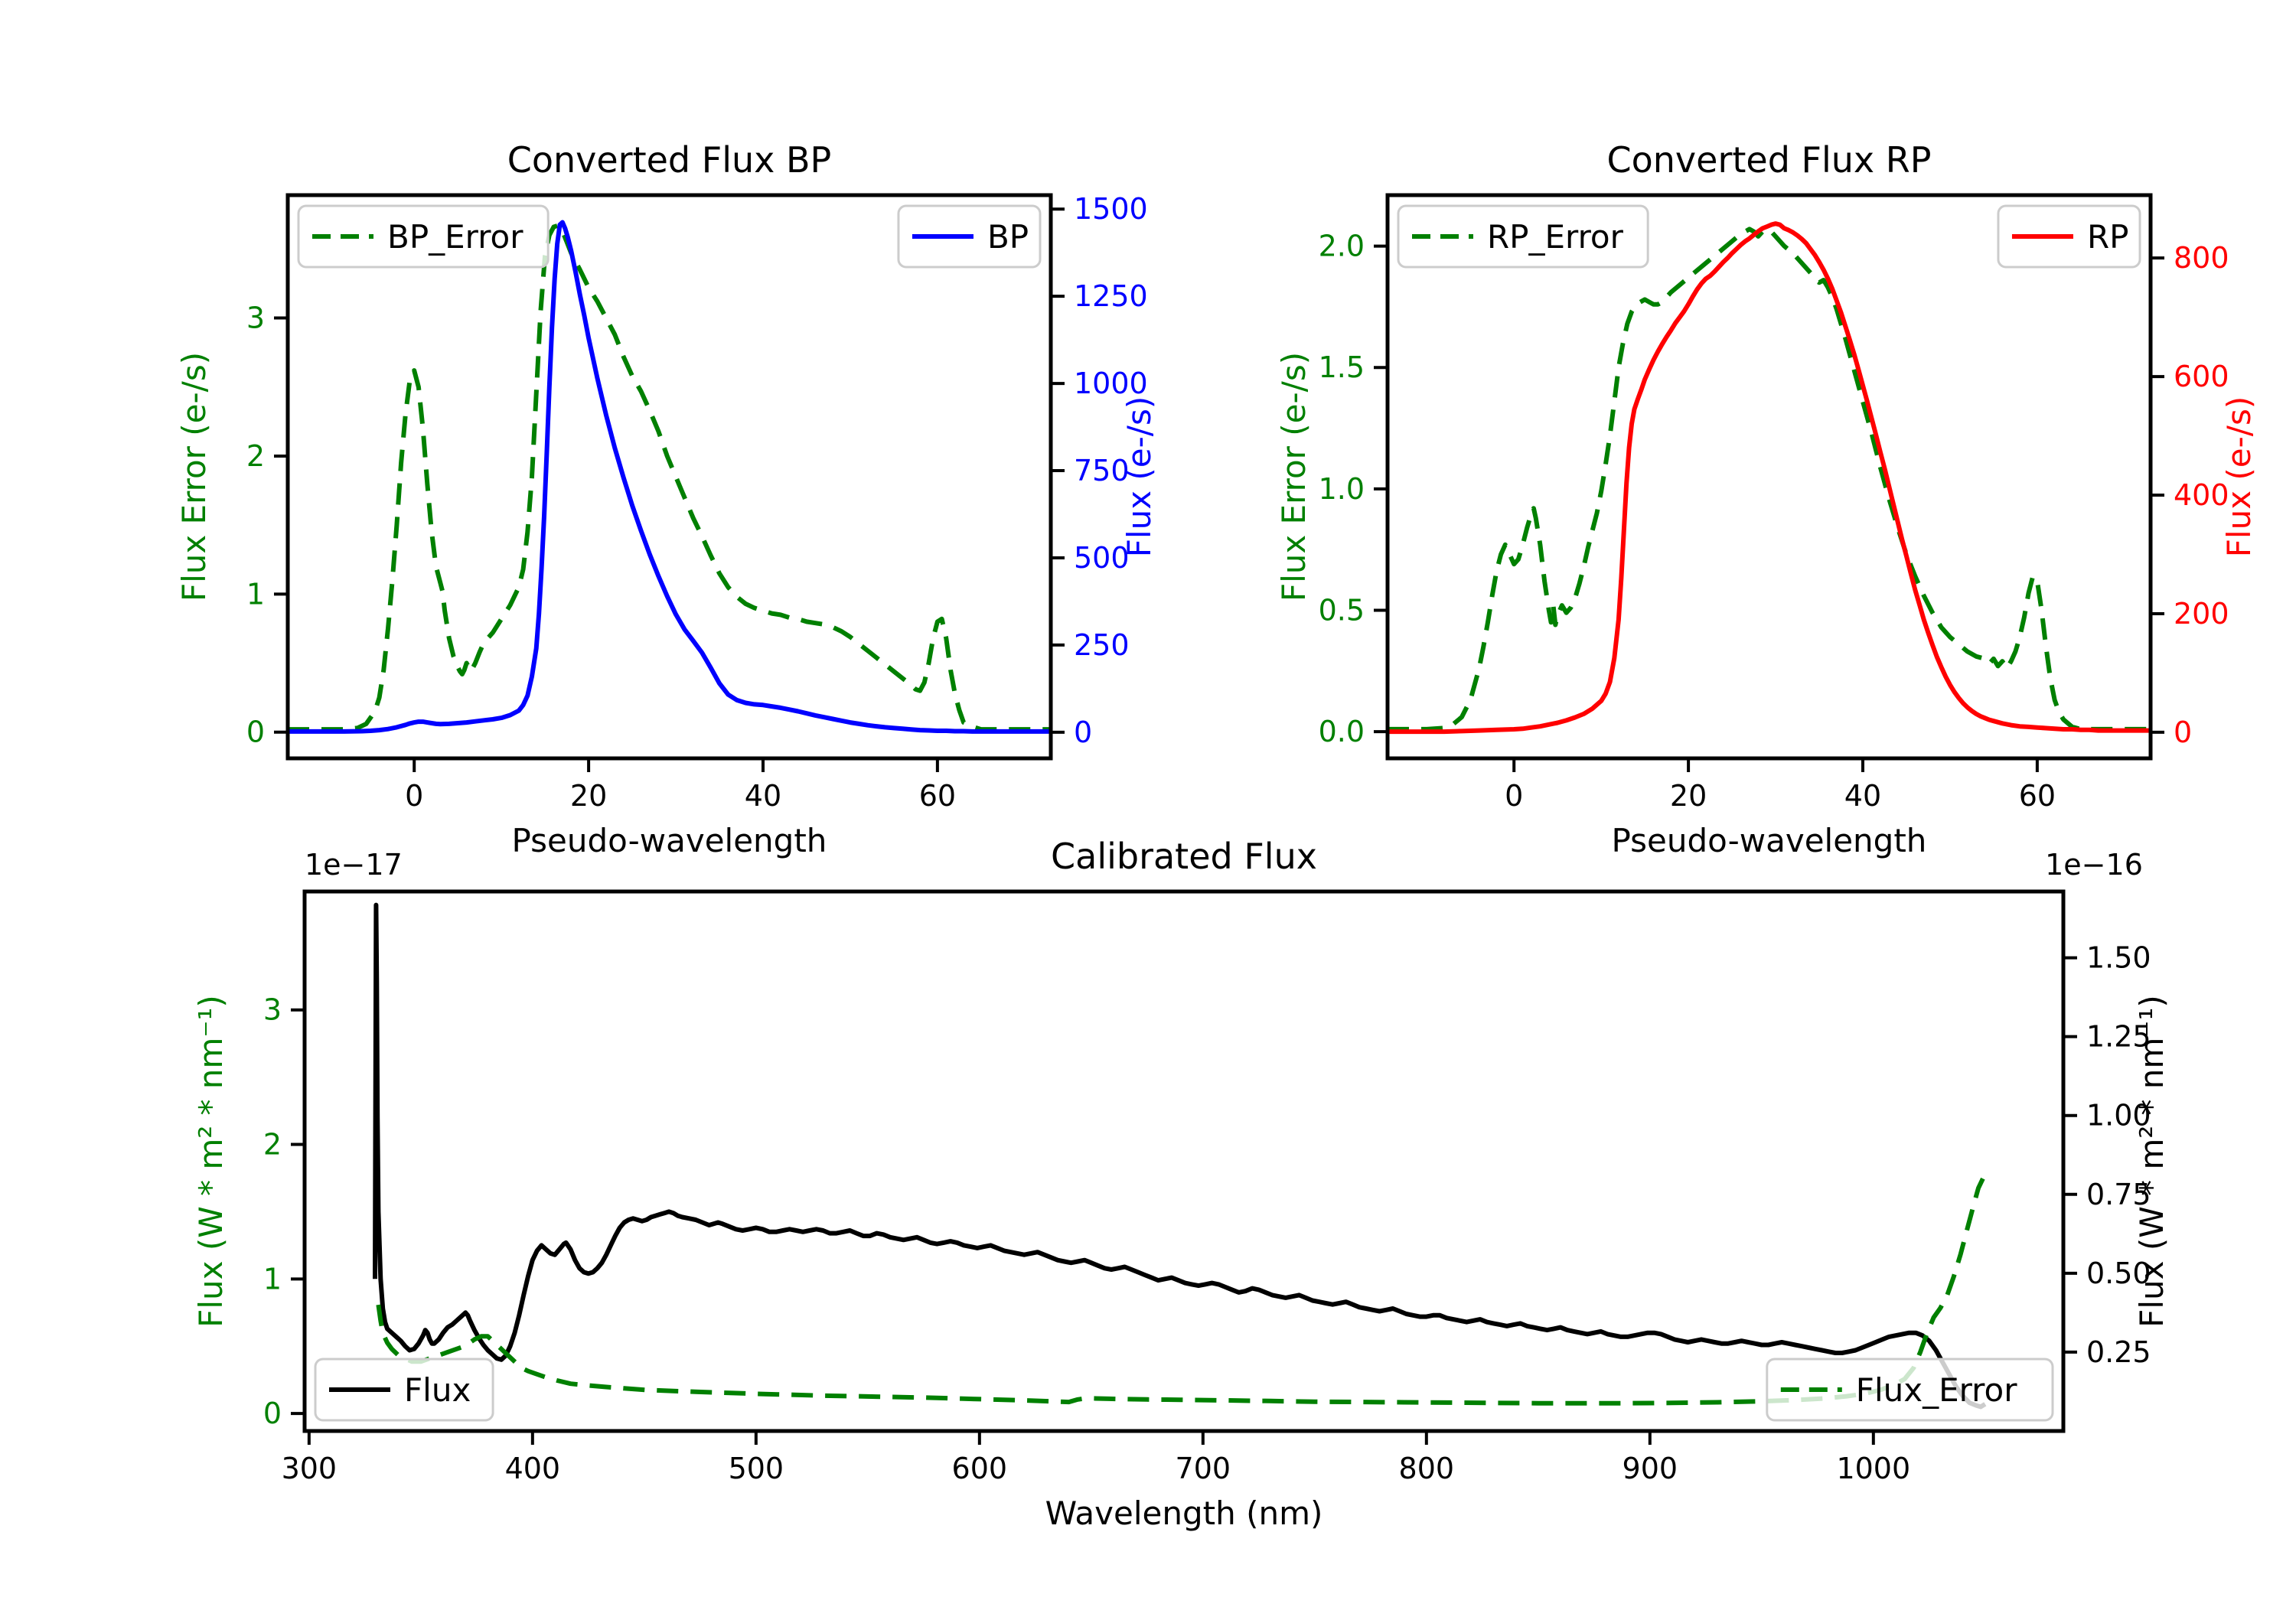 This screenshot has width=2296, height=1607. I want to click on bp-series-BP_Error, so click(669, 477).